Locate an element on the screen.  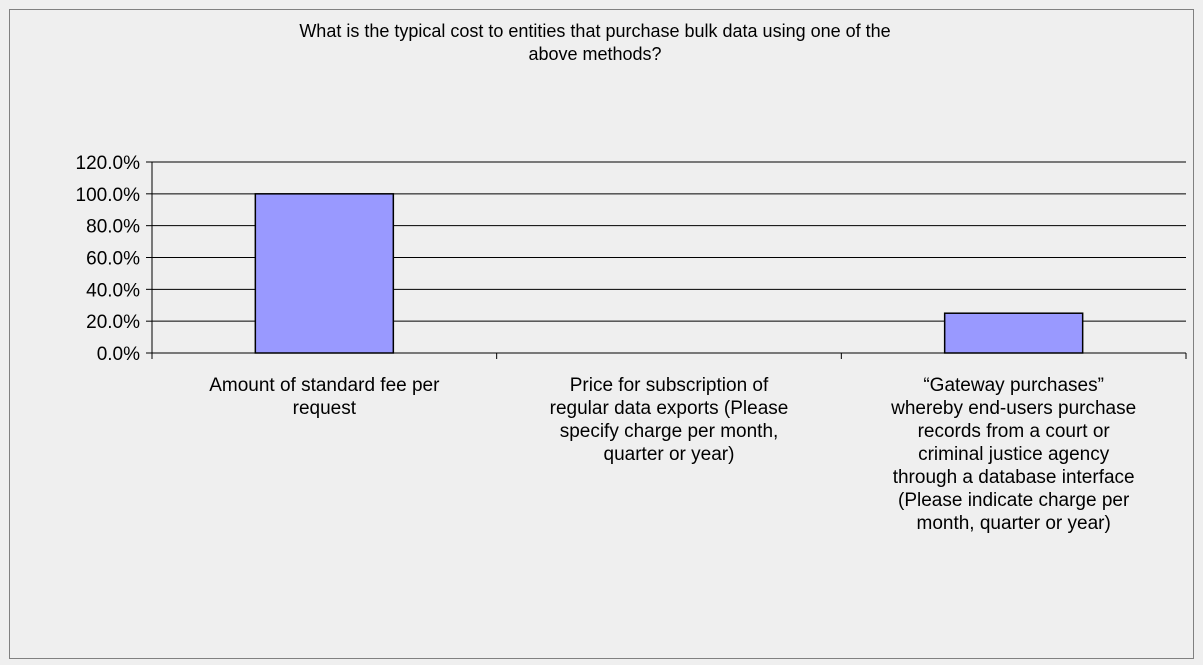
x-category-label-line: records from a court or is located at coordinates (1013, 431).